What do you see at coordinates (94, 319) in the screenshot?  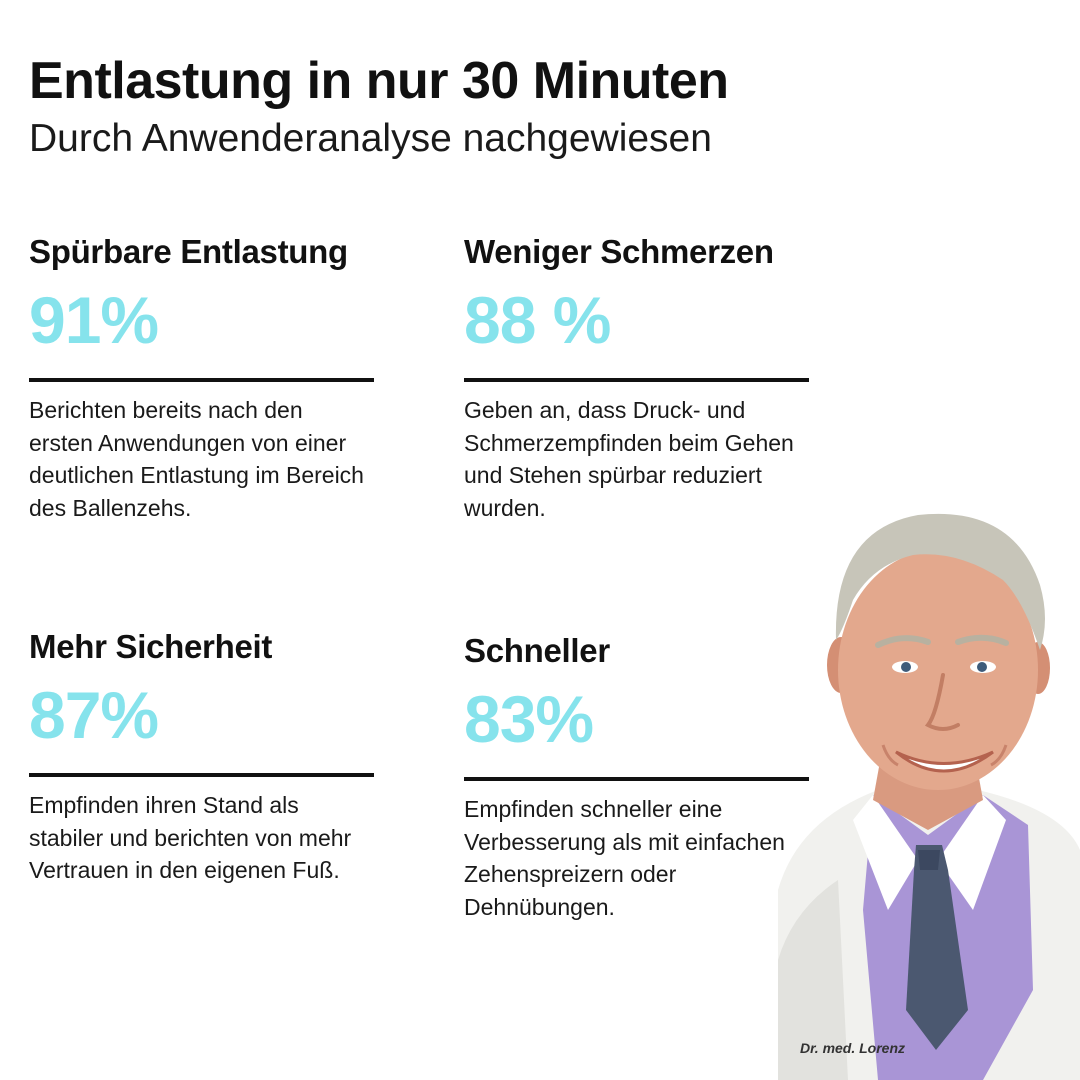 I see `stat-percentage: 91%` at bounding box center [94, 319].